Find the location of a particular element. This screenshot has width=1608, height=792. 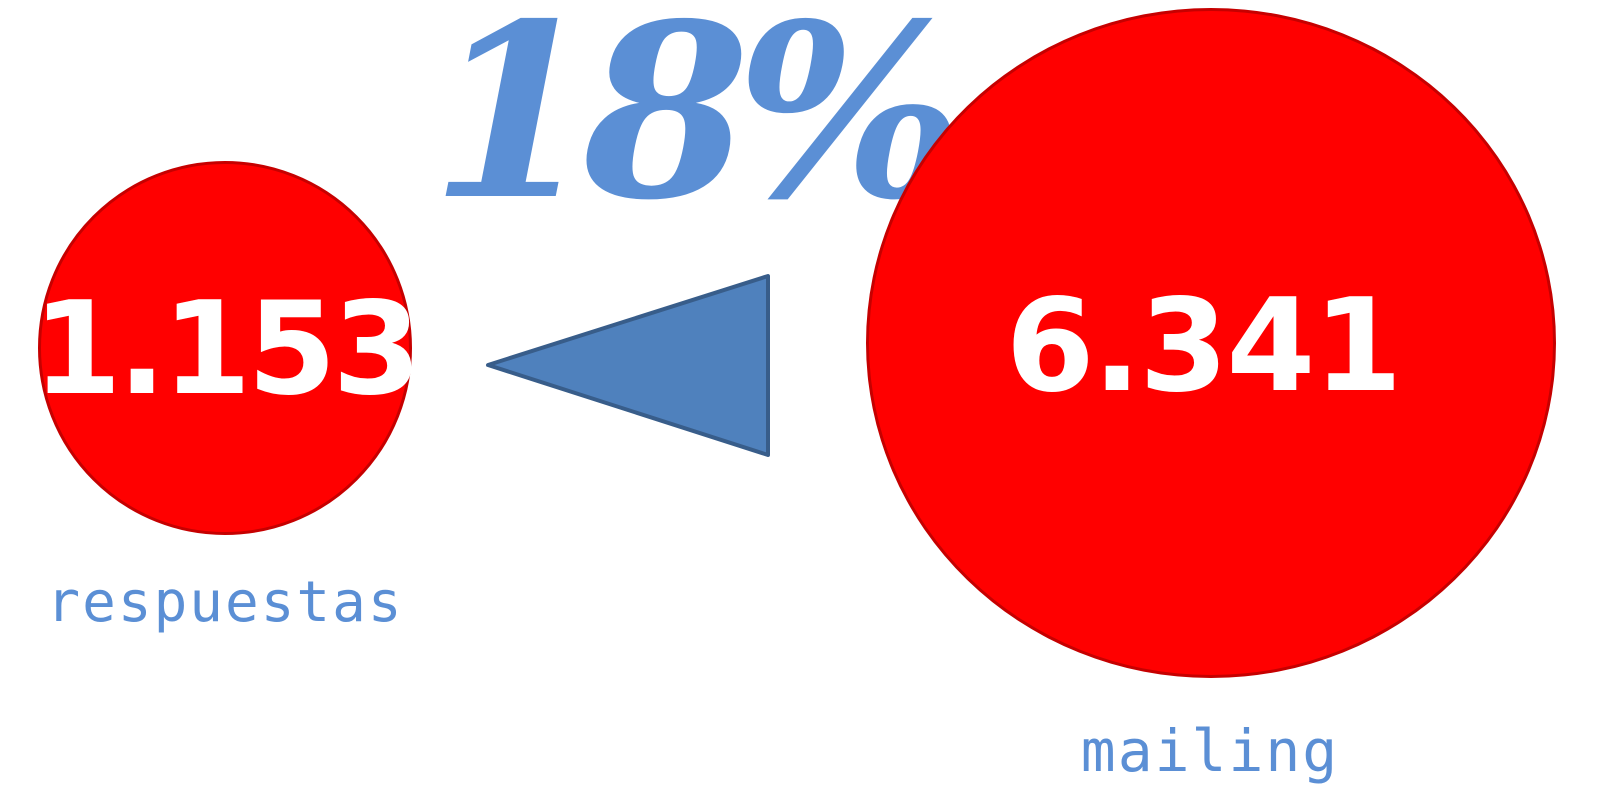

percentage-label: 18% is located at coordinates (697, 126).